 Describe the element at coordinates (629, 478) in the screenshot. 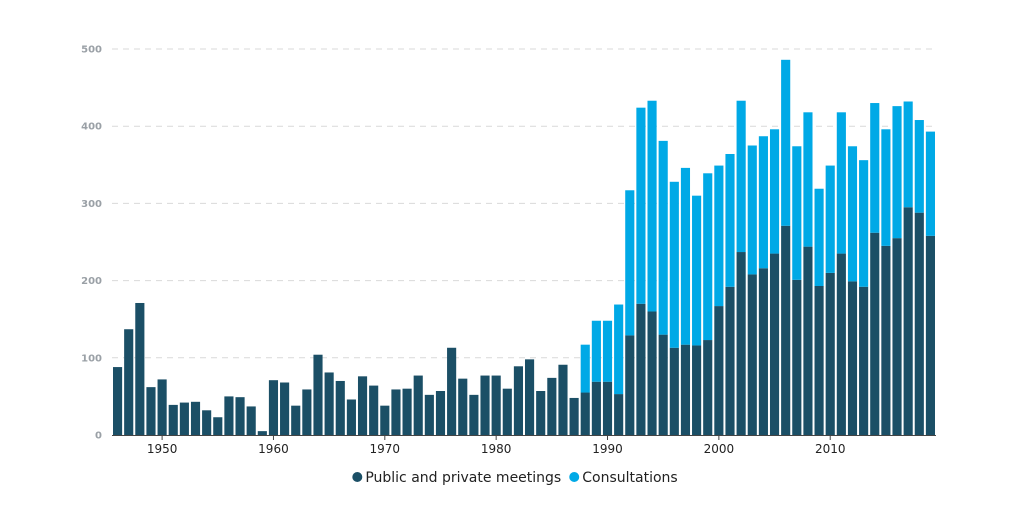

I see `legend-label-consultations: Consultations` at that location.